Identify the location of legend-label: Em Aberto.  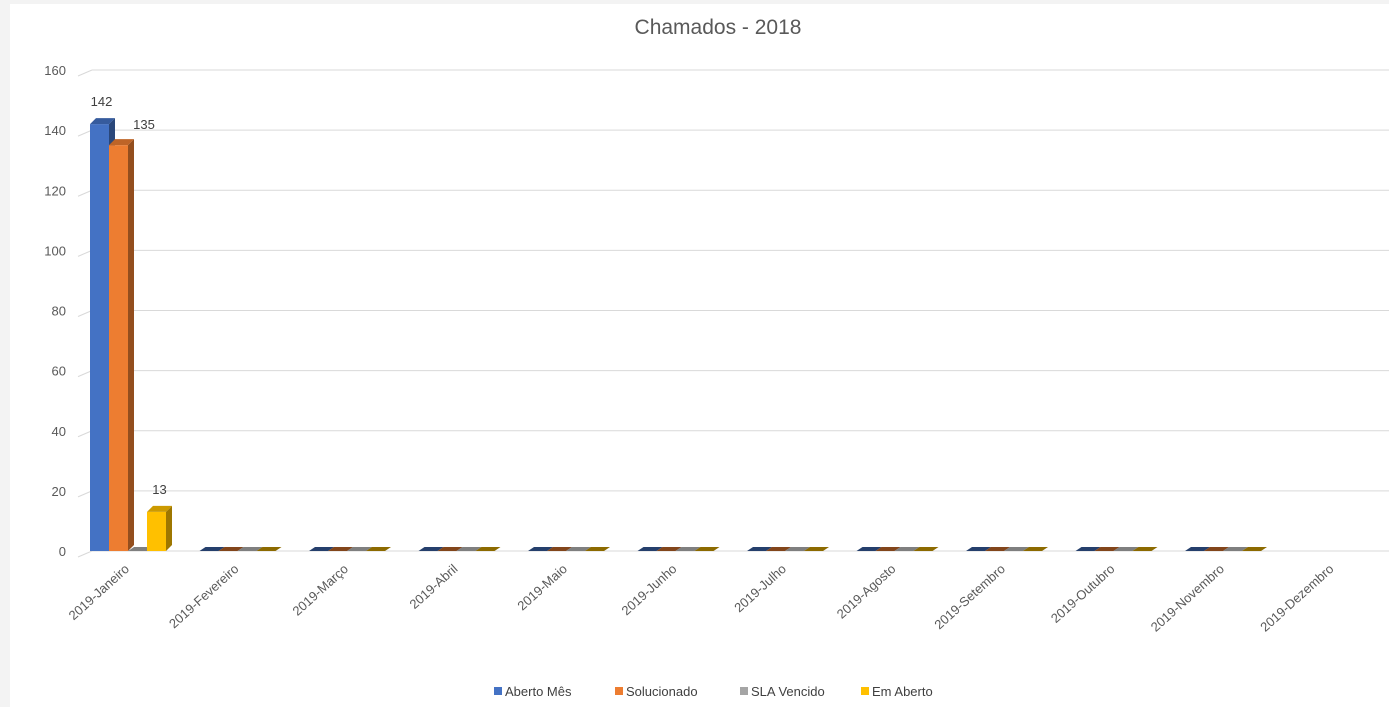
(902, 691).